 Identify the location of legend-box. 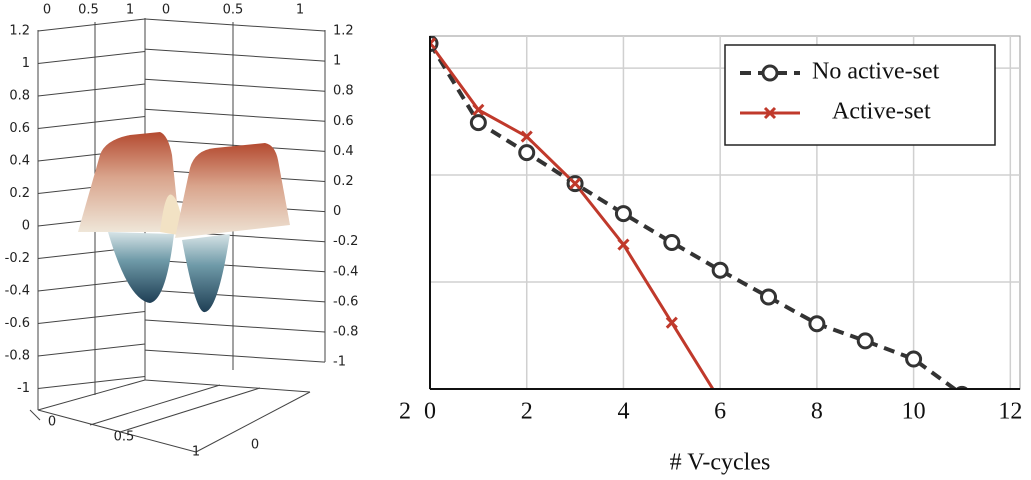
(860, 95).